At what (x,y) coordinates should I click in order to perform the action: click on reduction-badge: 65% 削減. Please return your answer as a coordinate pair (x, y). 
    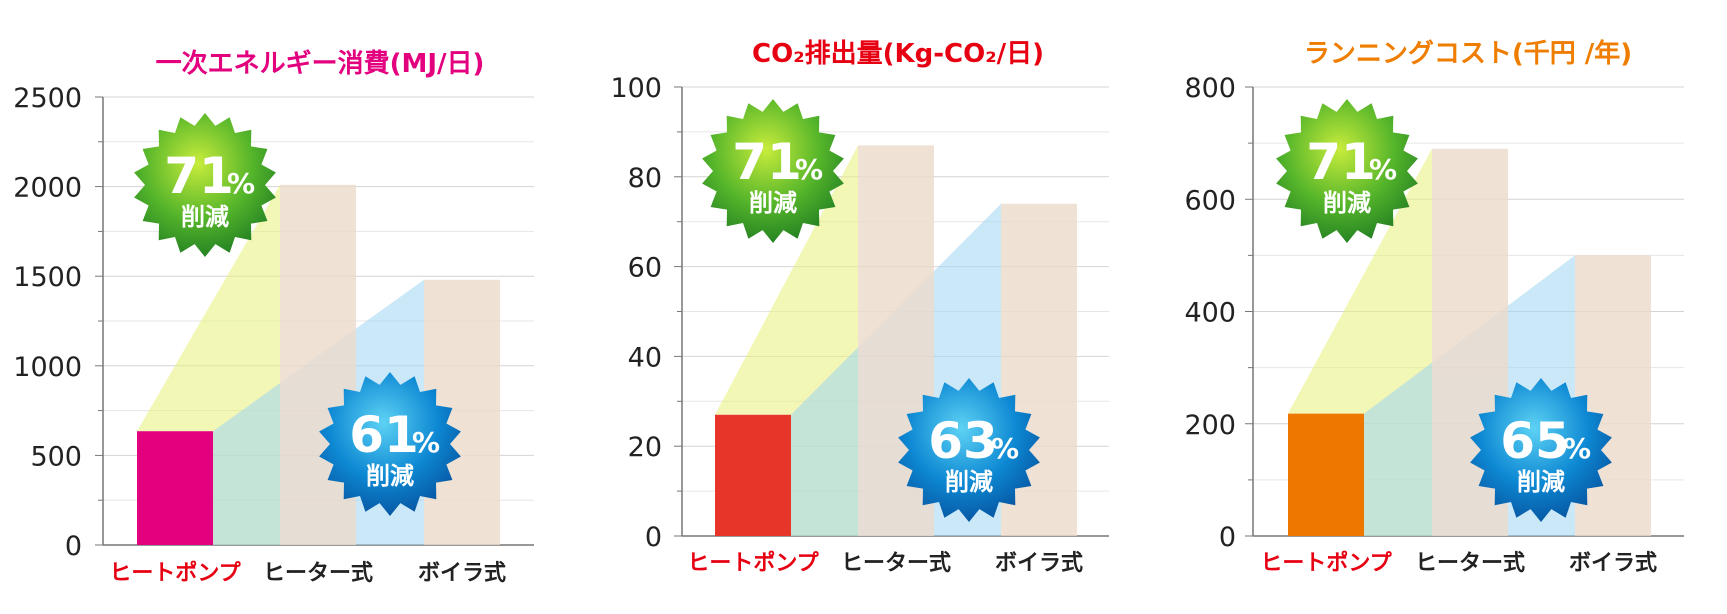
    Looking at the image, I should click on (1541, 450).